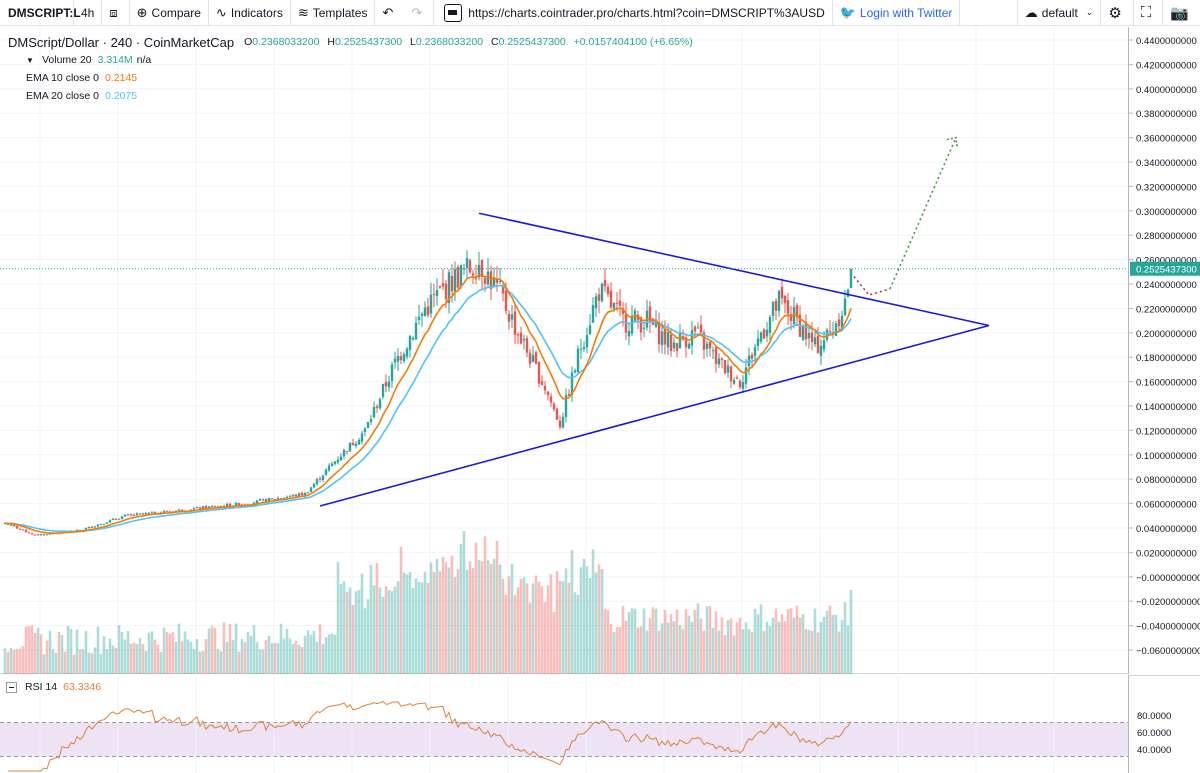  What do you see at coordinates (286, 42) in the screenshot?
I see `open-value: 0.2368033200` at bounding box center [286, 42].